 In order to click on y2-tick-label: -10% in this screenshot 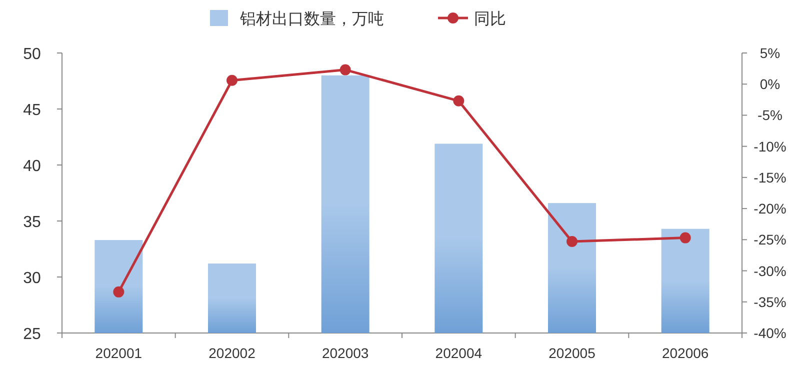, I will do `click(770, 146)`.